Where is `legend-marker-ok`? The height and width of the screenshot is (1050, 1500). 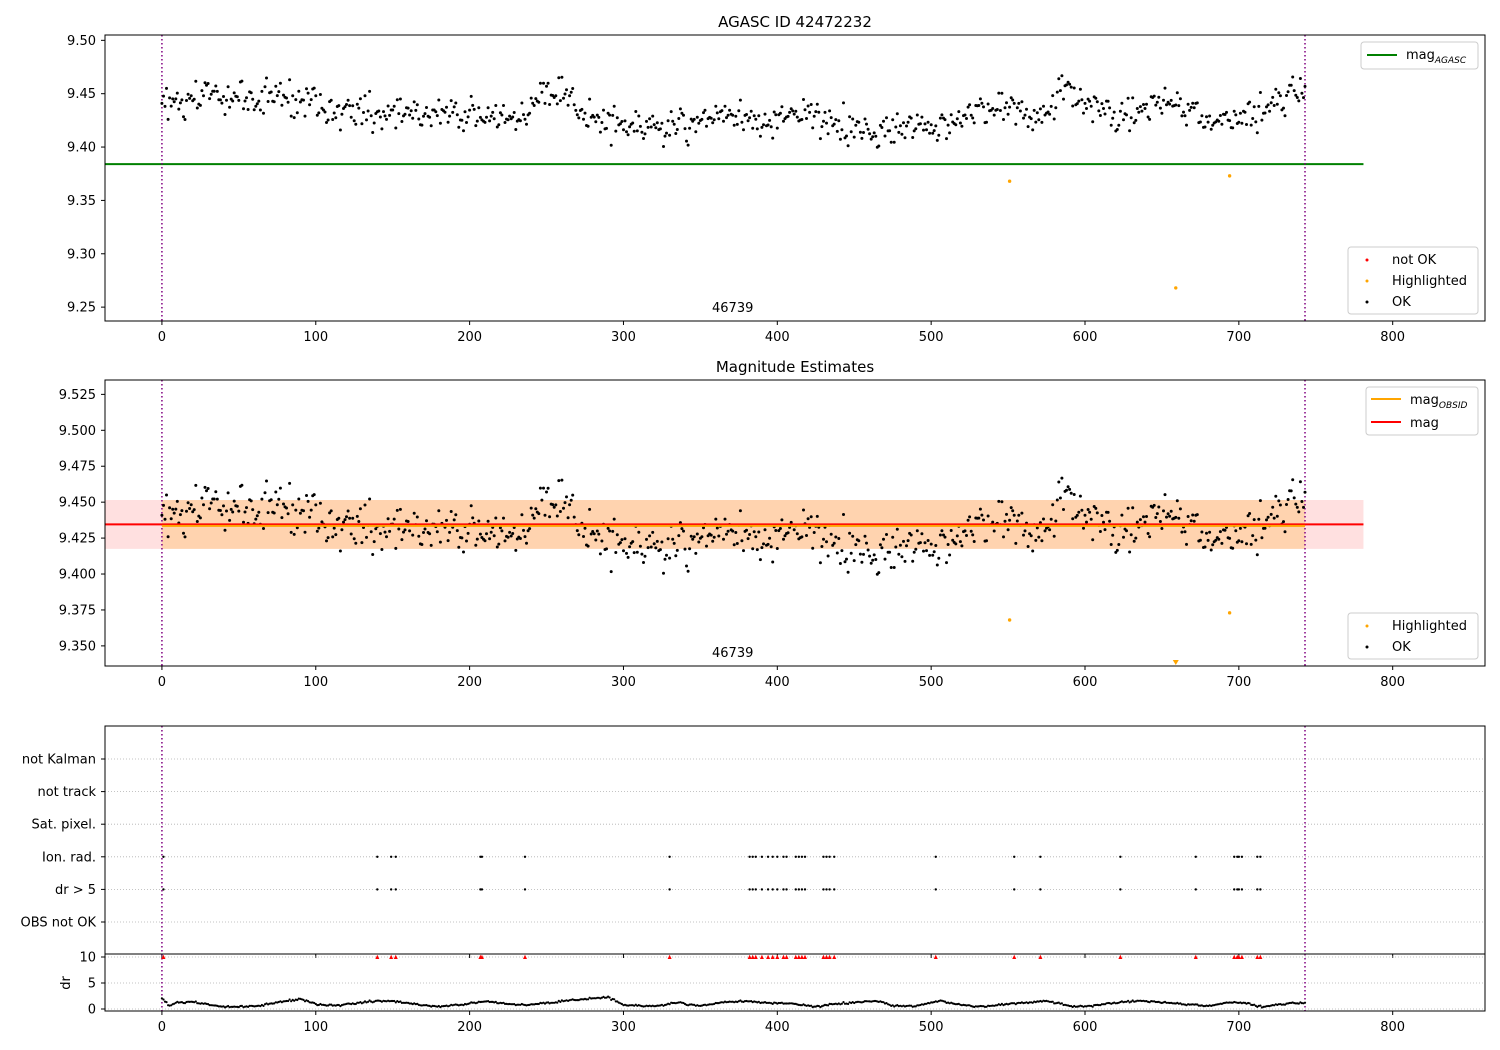 legend-marker-ok is located at coordinates (1367, 302).